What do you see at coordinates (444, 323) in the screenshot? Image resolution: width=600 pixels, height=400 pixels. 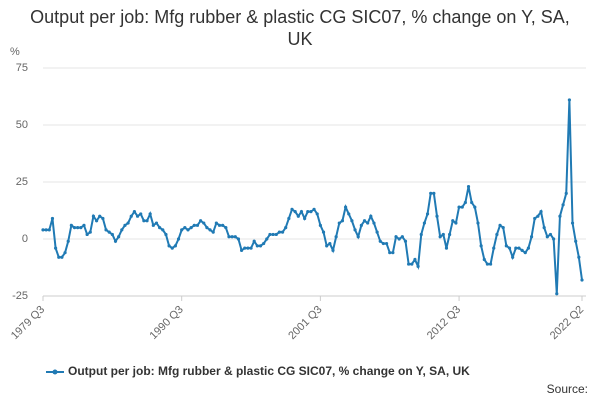 I see `x-tick-label: 2012 Q3` at bounding box center [444, 323].